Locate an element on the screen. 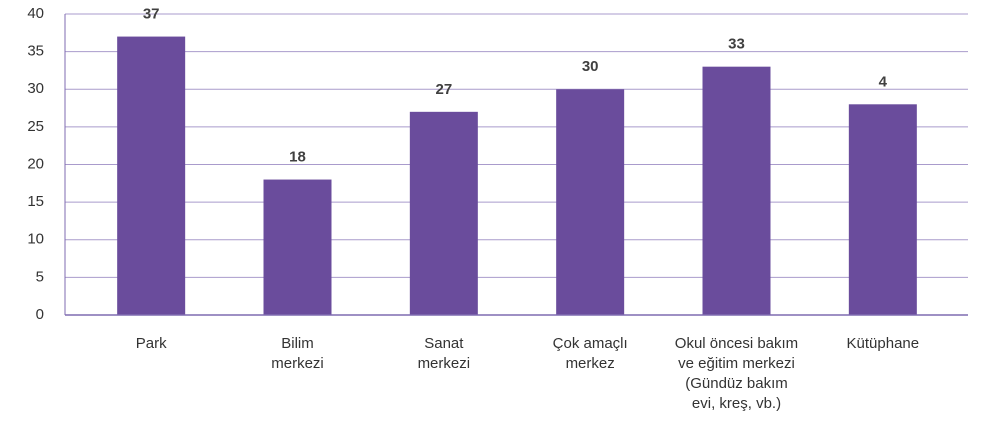  x-tick-label: Sanat merkezi is located at coordinates (444, 353).